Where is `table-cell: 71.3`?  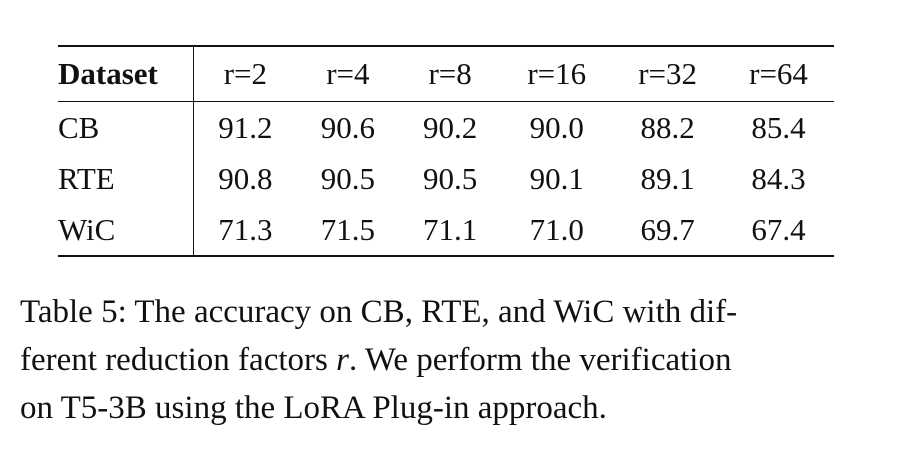 table-cell: 71.3 is located at coordinates (245, 229).